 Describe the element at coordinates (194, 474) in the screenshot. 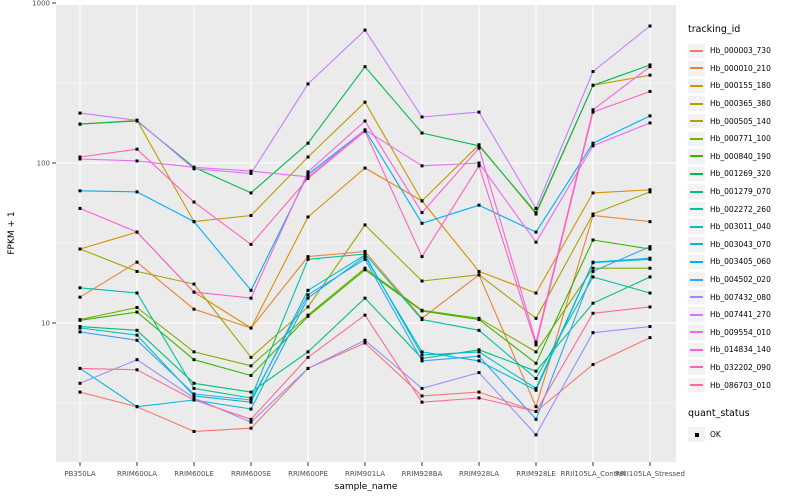

I see `x-tick-label: RRIM600LE` at that location.